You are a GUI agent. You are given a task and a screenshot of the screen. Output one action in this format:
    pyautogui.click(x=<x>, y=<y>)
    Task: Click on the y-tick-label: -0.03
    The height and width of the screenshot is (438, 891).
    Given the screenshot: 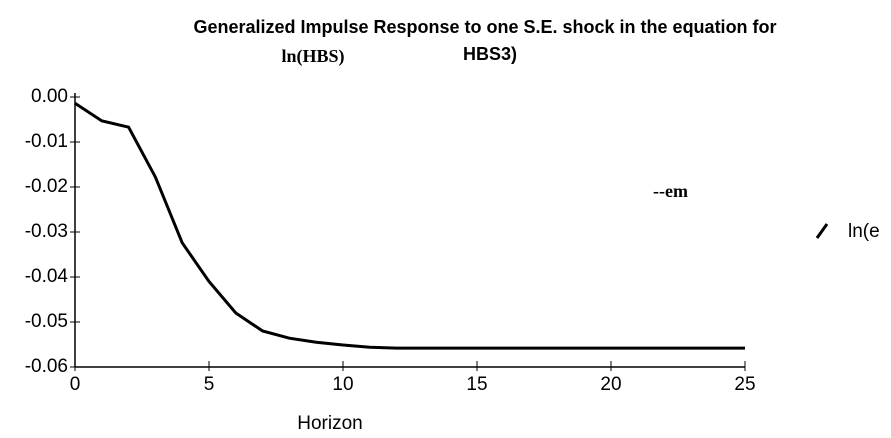 What is the action you would take?
    pyautogui.click(x=46, y=231)
    